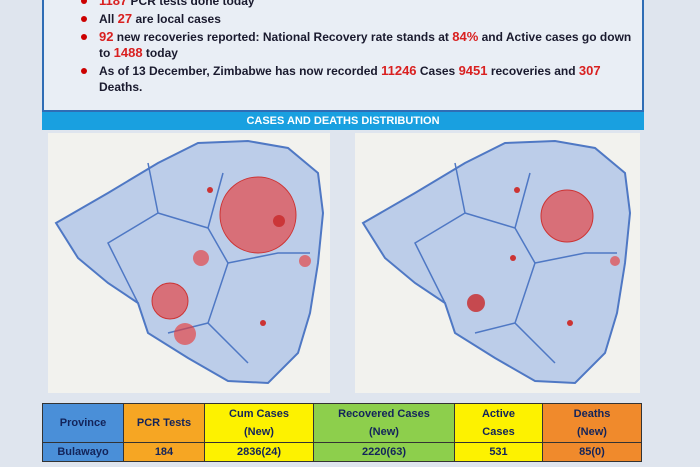 Image resolution: width=700 pixels, height=467 pixels. I want to click on bullet: All 27 are local cases, so click(361, 19).